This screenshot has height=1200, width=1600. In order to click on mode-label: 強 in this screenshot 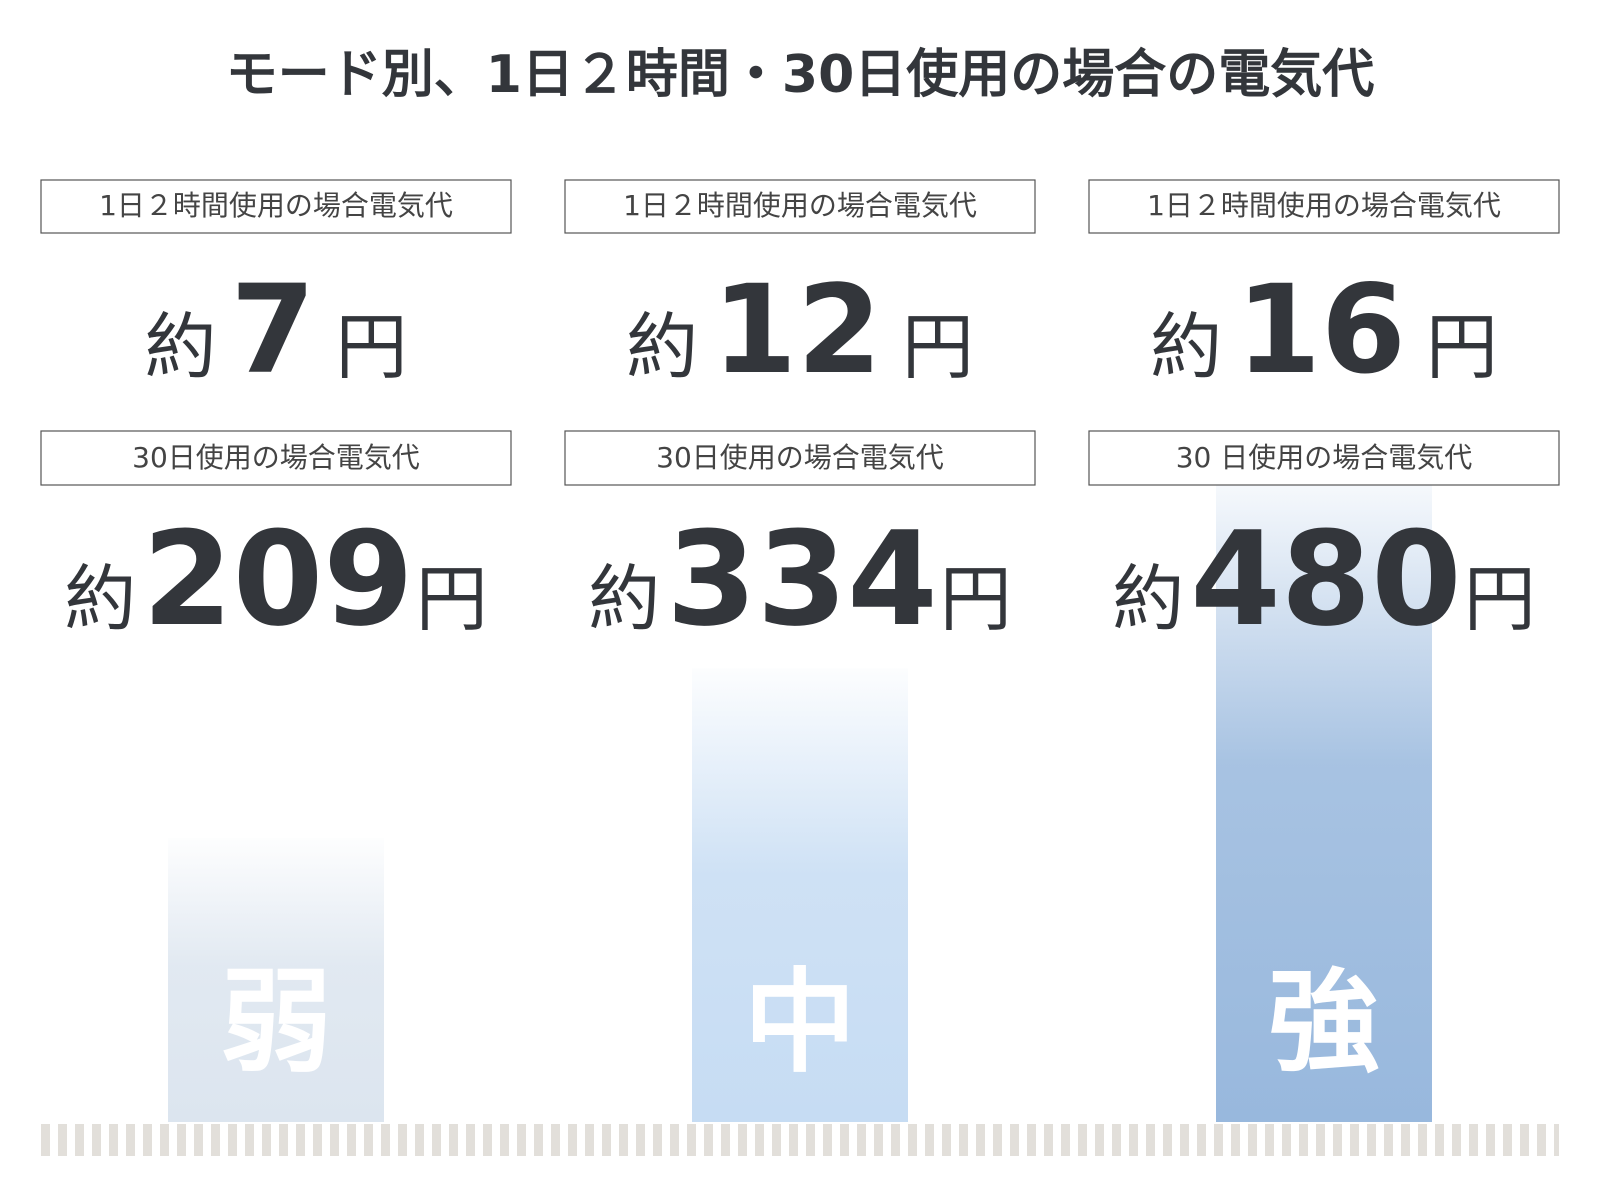, I will do `click(1324, 1023)`.